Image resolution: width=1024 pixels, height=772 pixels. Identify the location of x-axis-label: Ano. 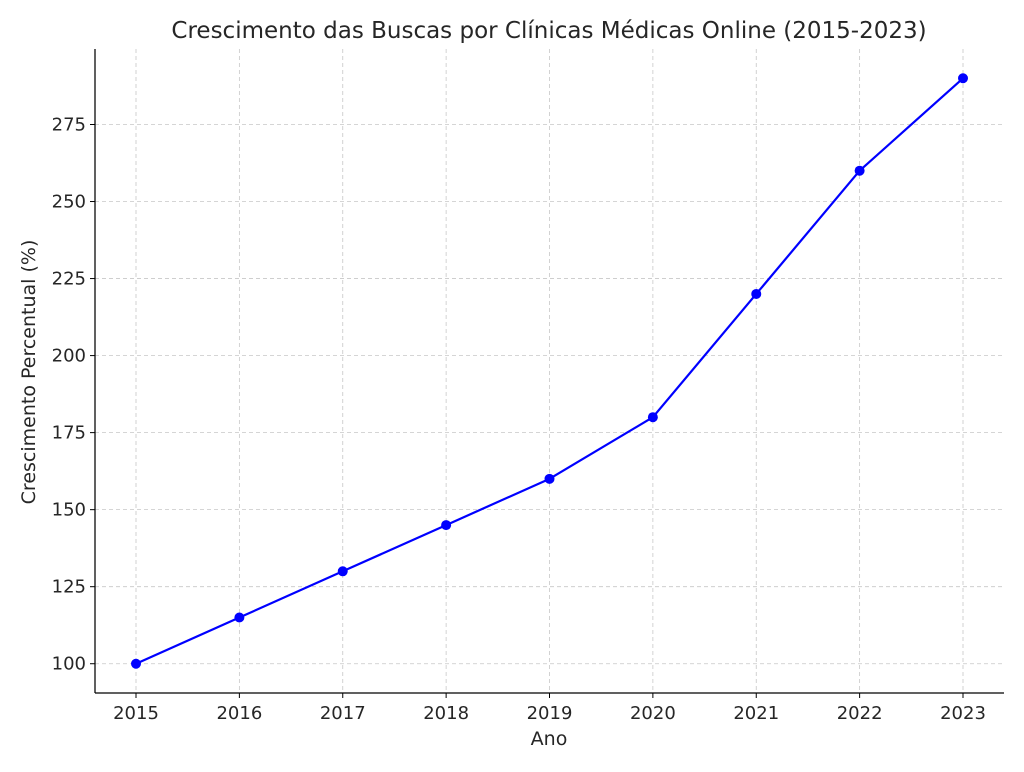
(549, 739).